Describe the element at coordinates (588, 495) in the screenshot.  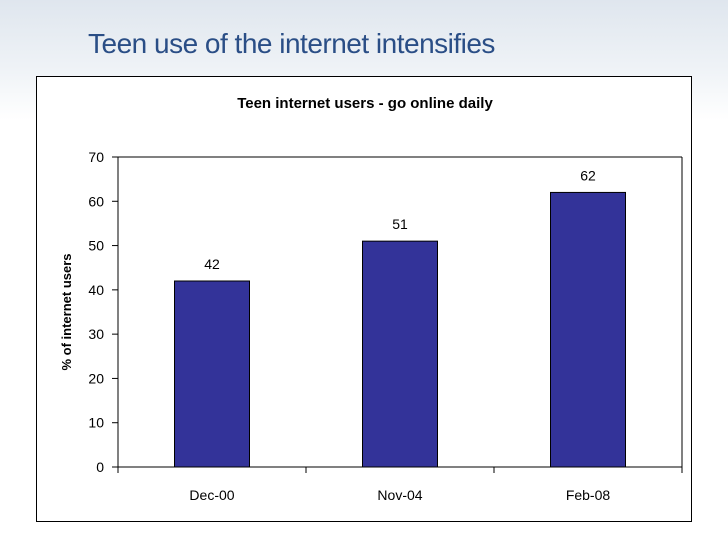
I see `x-tick-label: Feb-08` at that location.